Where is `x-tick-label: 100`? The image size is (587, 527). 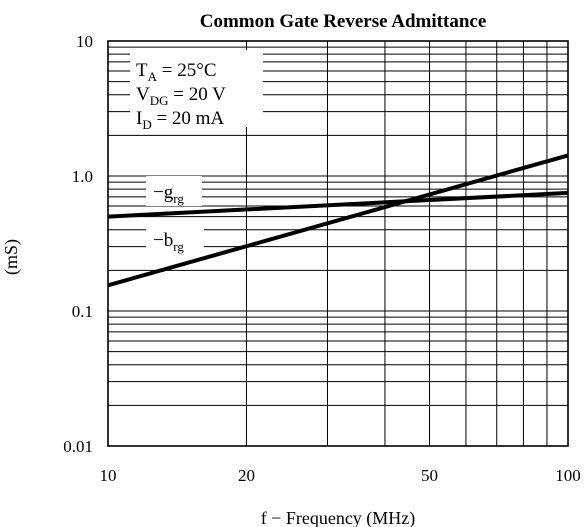
x-tick-label: 100 is located at coordinates (568, 475).